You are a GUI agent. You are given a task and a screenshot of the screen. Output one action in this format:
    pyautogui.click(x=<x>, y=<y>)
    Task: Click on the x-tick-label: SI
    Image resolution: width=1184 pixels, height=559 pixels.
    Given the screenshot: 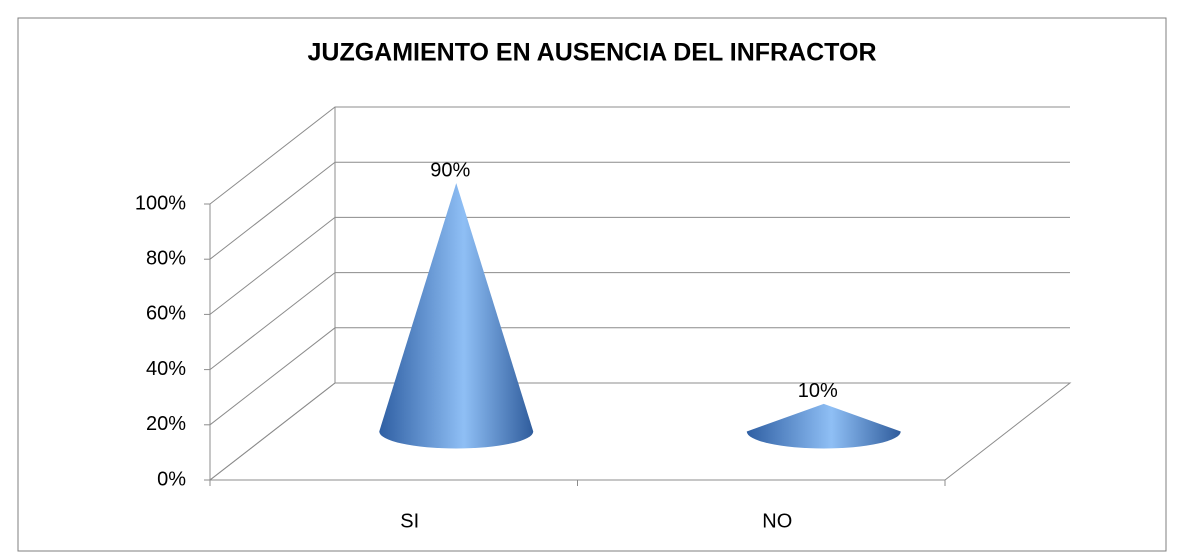 What is the action you would take?
    pyautogui.click(x=409, y=521)
    